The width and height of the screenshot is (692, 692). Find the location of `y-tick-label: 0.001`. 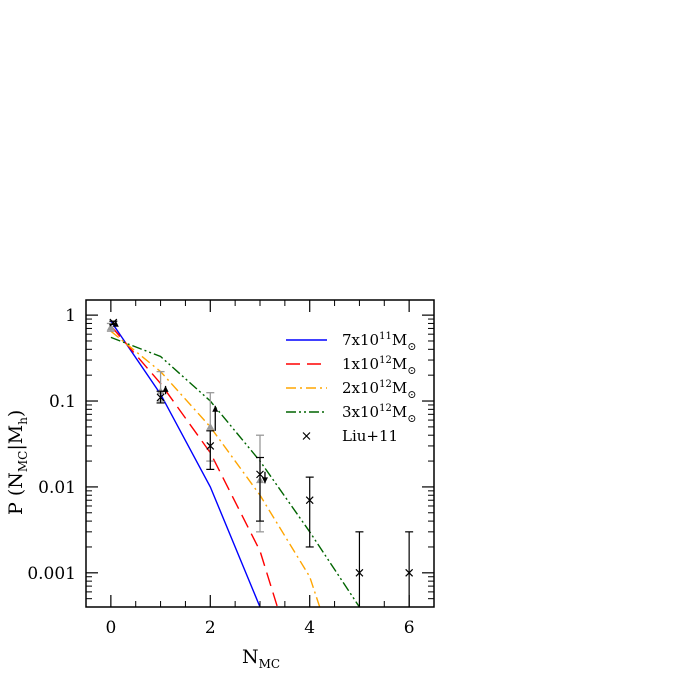

y-tick-label: 0.001 is located at coordinates (51, 574).